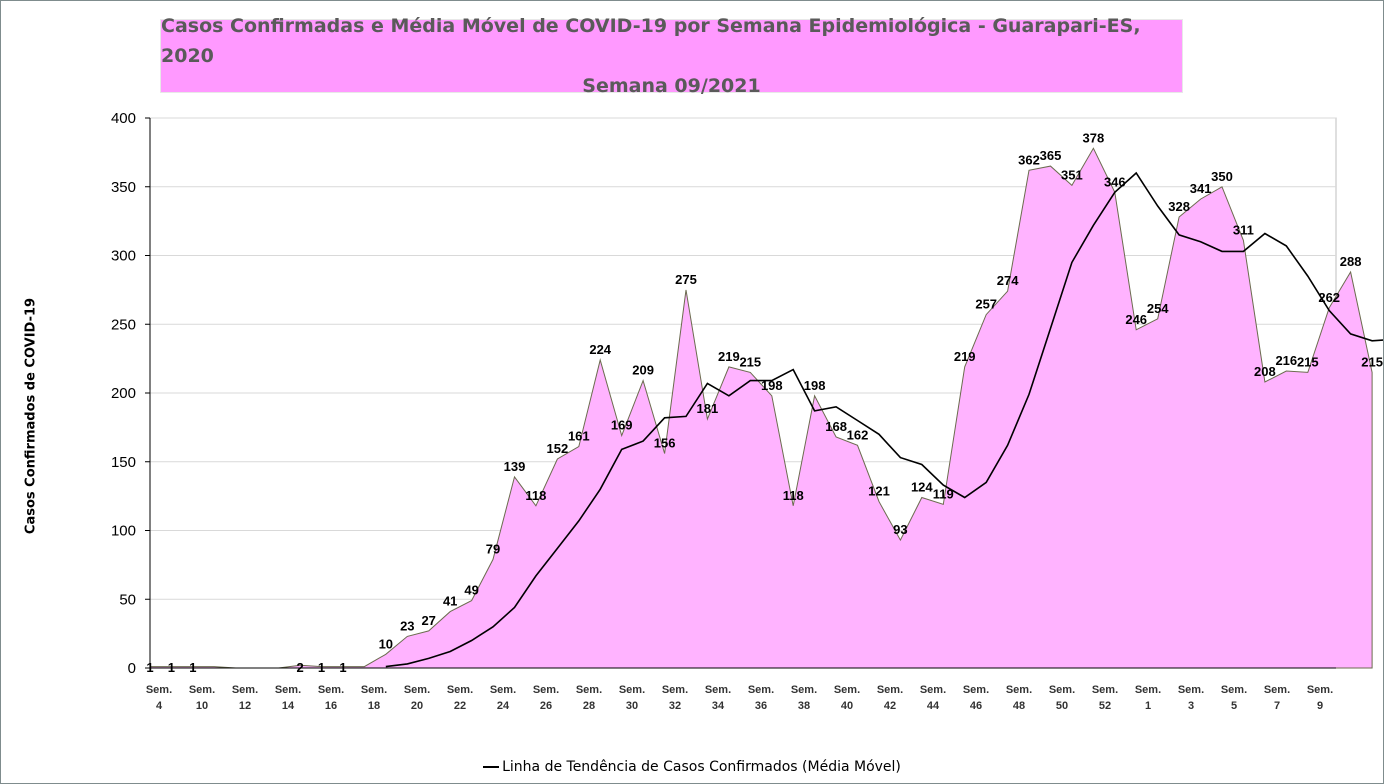 The image size is (1384, 784). Describe the element at coordinates (643, 370) in the screenshot. I see `data-label: 209` at that location.